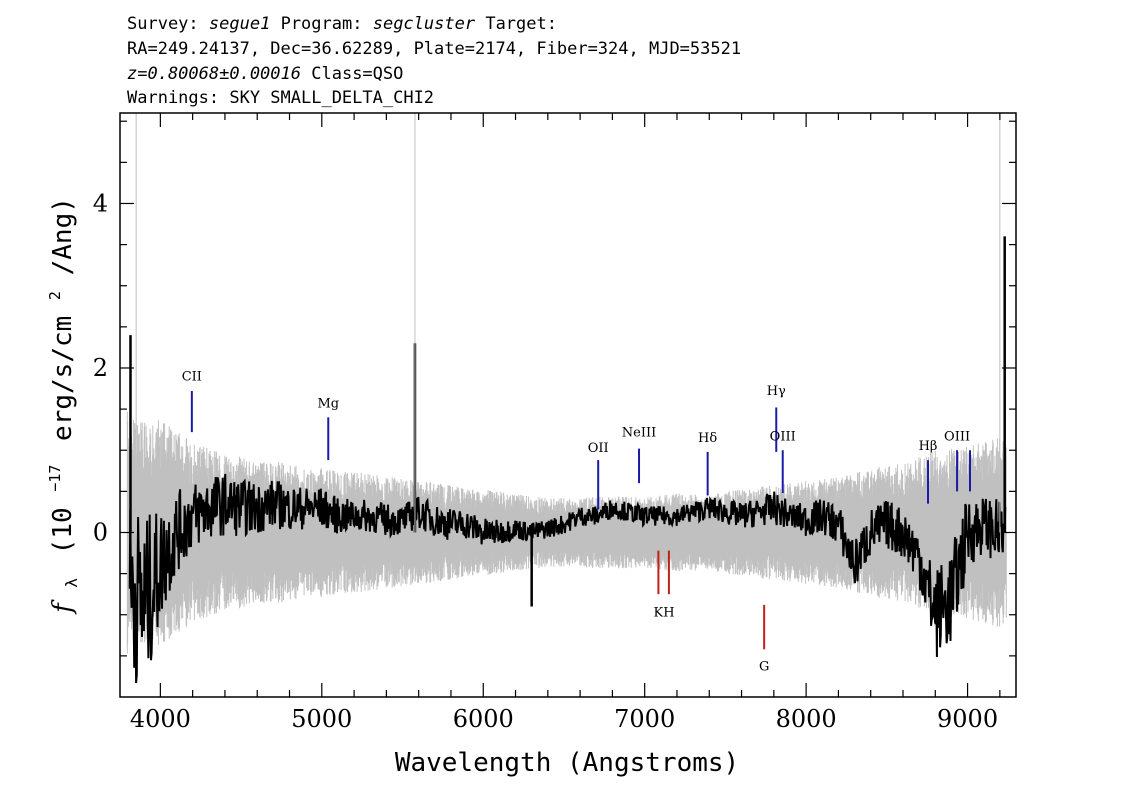  I want to click on header-warnings-line: Warnings: SKY SMALL_DELTA_CHI2, so click(280, 98).